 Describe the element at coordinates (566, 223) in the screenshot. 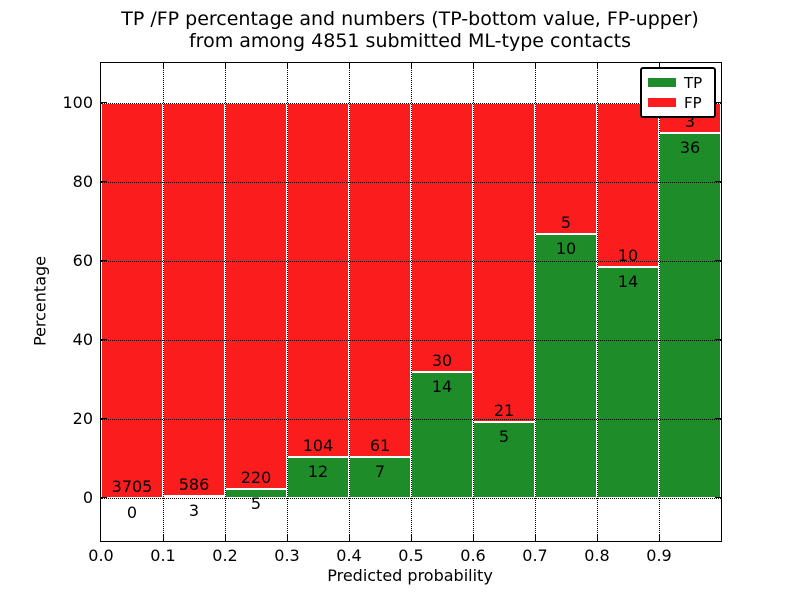

I see `fp-count-label: 5` at that location.